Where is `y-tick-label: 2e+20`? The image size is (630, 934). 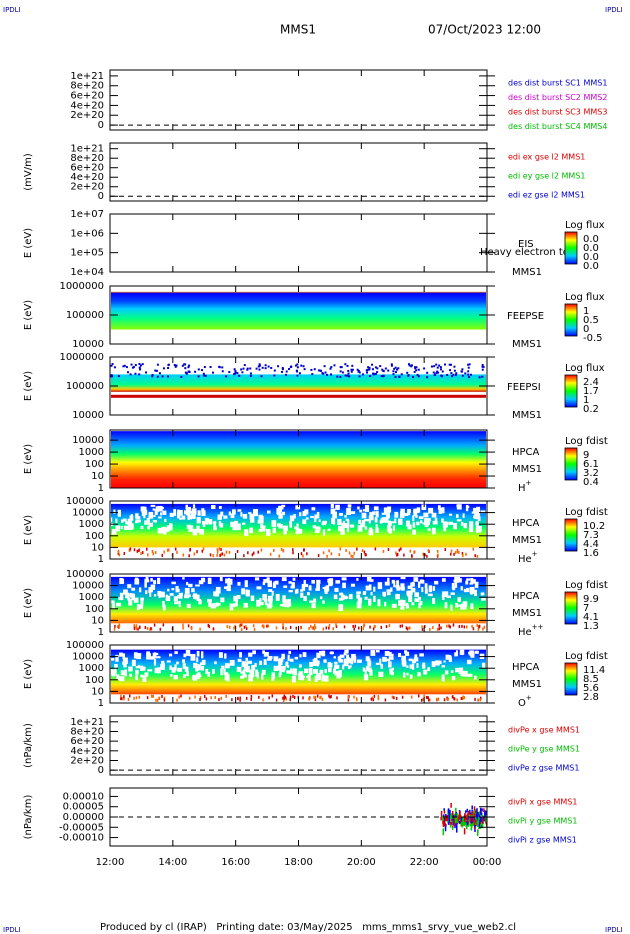
y-tick-label: 2e+20 is located at coordinates (87, 115).